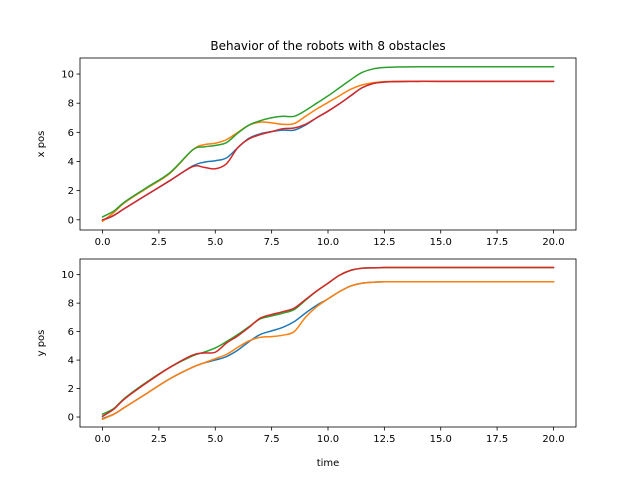 The image size is (640, 484). What do you see at coordinates (553, 439) in the screenshot?
I see `bottom-x-tick-label: 20.0` at bounding box center [553, 439].